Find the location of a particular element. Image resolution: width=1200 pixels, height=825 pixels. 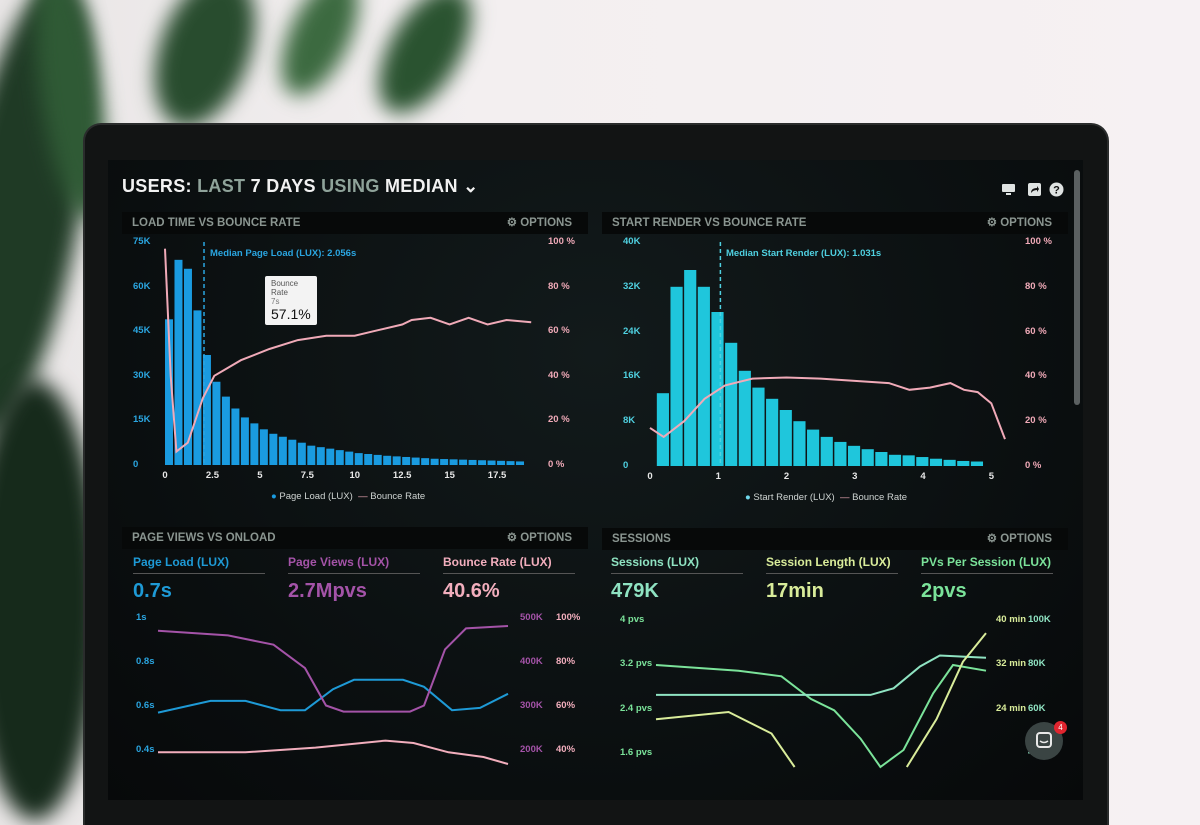

dashboard-title: USERS: LAST 7 DAYS USING MEDIAN ⌄ is located at coordinates (300, 186).